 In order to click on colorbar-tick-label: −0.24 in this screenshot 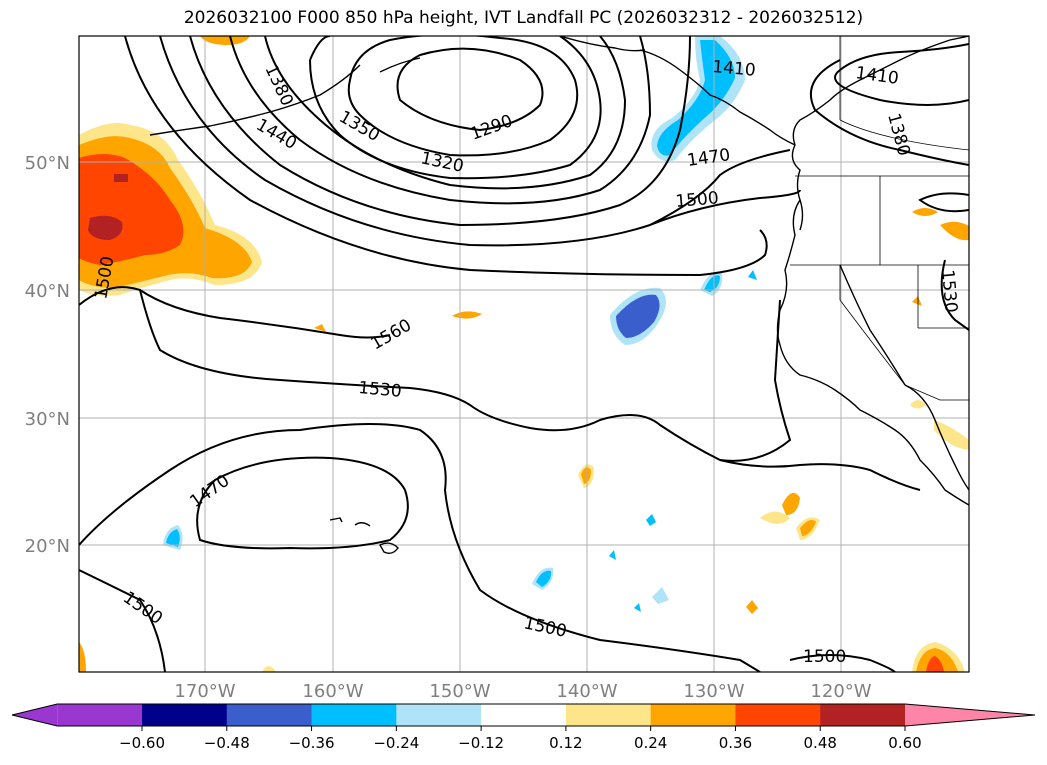, I will do `click(396, 743)`.